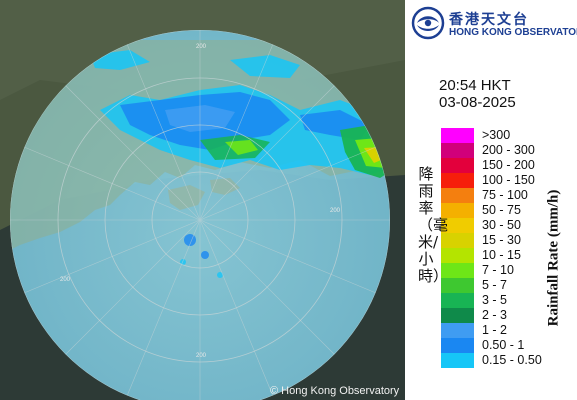 This screenshot has height=400, width=577. I want to click on legend-label: 200 - 300, so click(508, 150).